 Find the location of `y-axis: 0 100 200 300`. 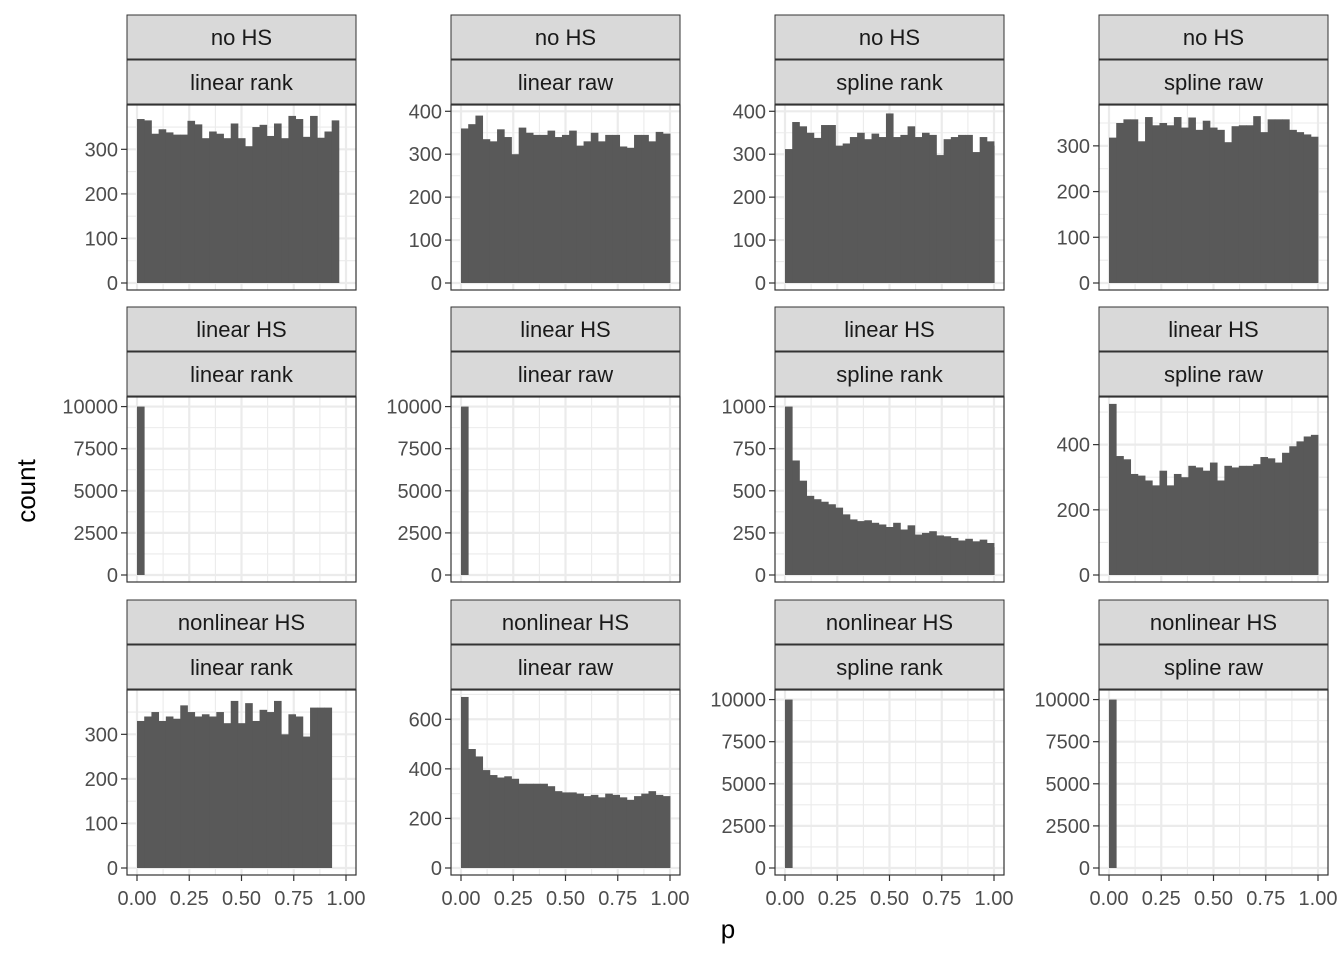

y-axis: 0 100 200 300 is located at coordinates (106, 217).